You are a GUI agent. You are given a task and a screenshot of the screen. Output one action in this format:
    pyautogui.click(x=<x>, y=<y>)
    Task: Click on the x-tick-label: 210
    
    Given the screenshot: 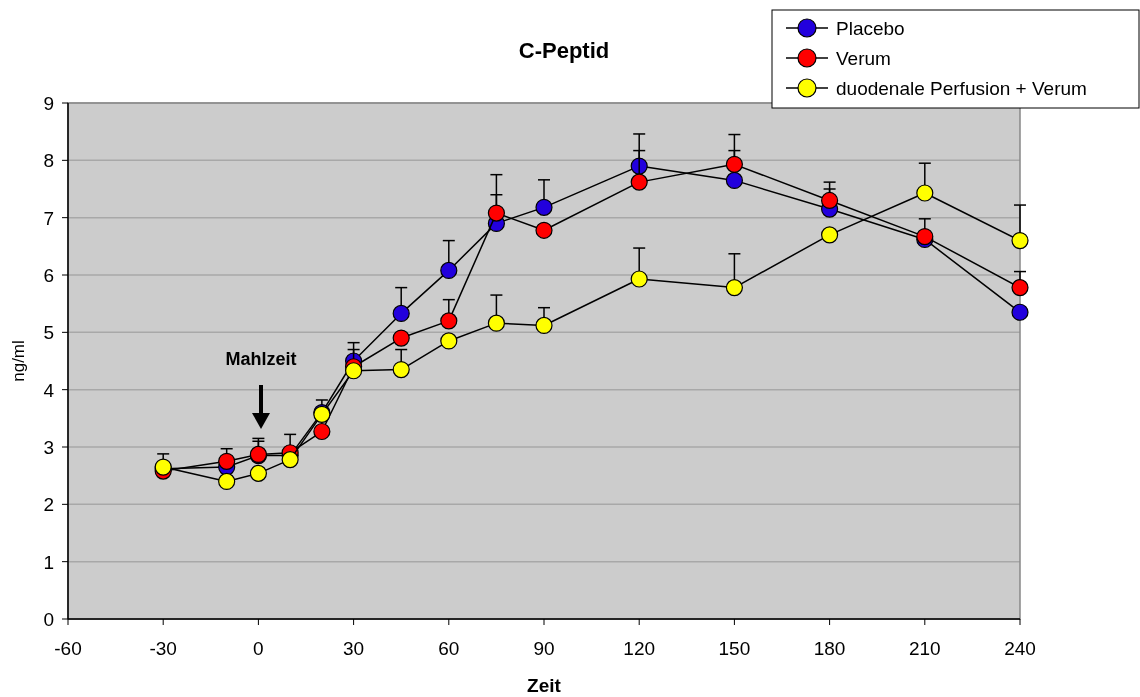 What is the action you would take?
    pyautogui.click(x=924, y=648)
    